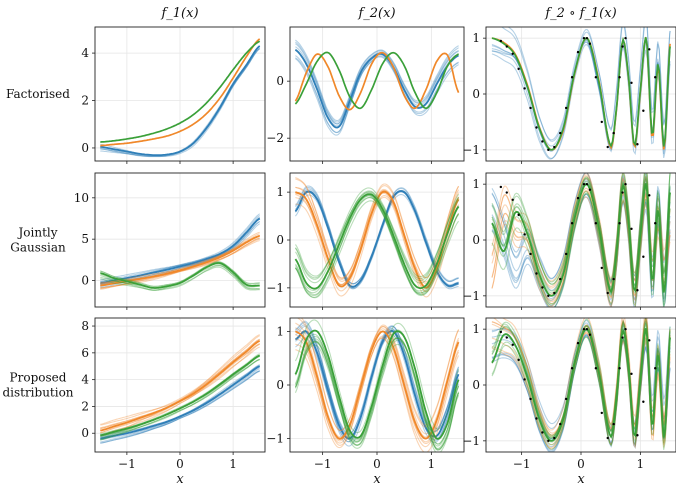 The image size is (676, 496). I want to click on y-tick-label: −1, so click(275, 288).